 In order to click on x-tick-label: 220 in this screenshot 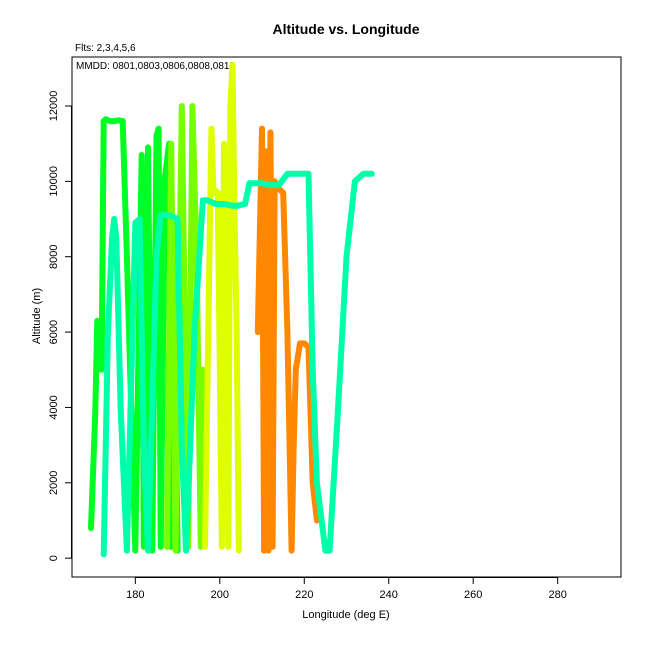, I will do `click(304, 595)`.